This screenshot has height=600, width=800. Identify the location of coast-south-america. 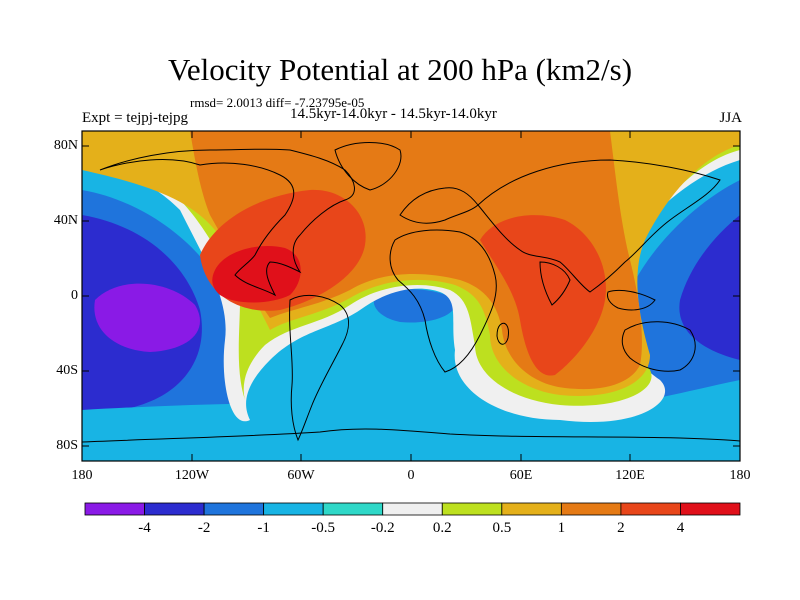
(319, 368).